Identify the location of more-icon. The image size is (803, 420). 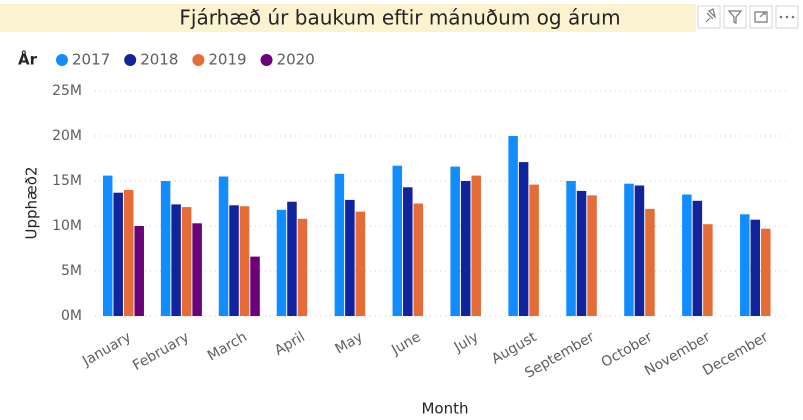
(787, 17).